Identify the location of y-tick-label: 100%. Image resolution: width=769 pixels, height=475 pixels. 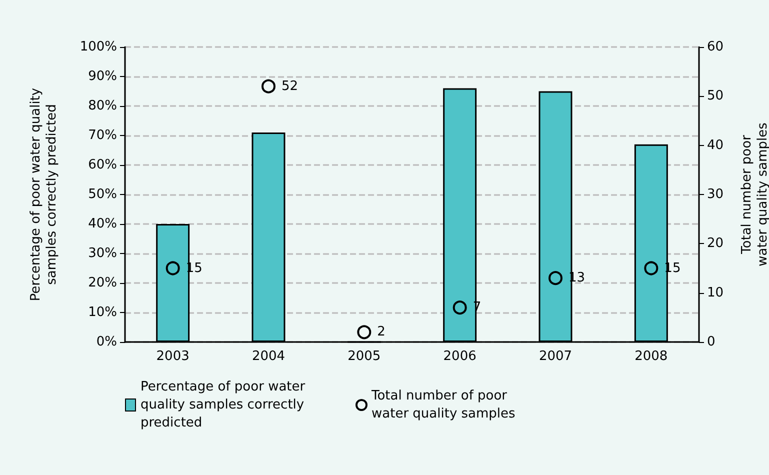
(98, 47).